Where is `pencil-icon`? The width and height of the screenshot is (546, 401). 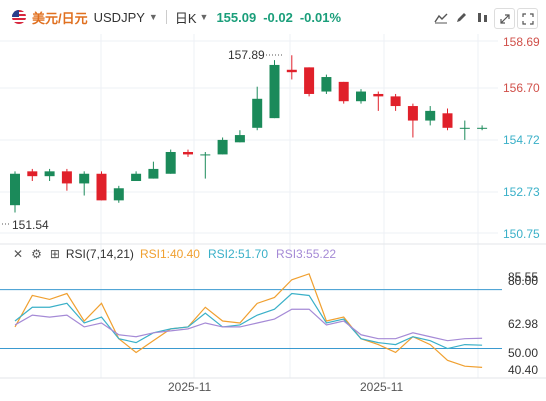
pencil-icon is located at coordinates (461, 17).